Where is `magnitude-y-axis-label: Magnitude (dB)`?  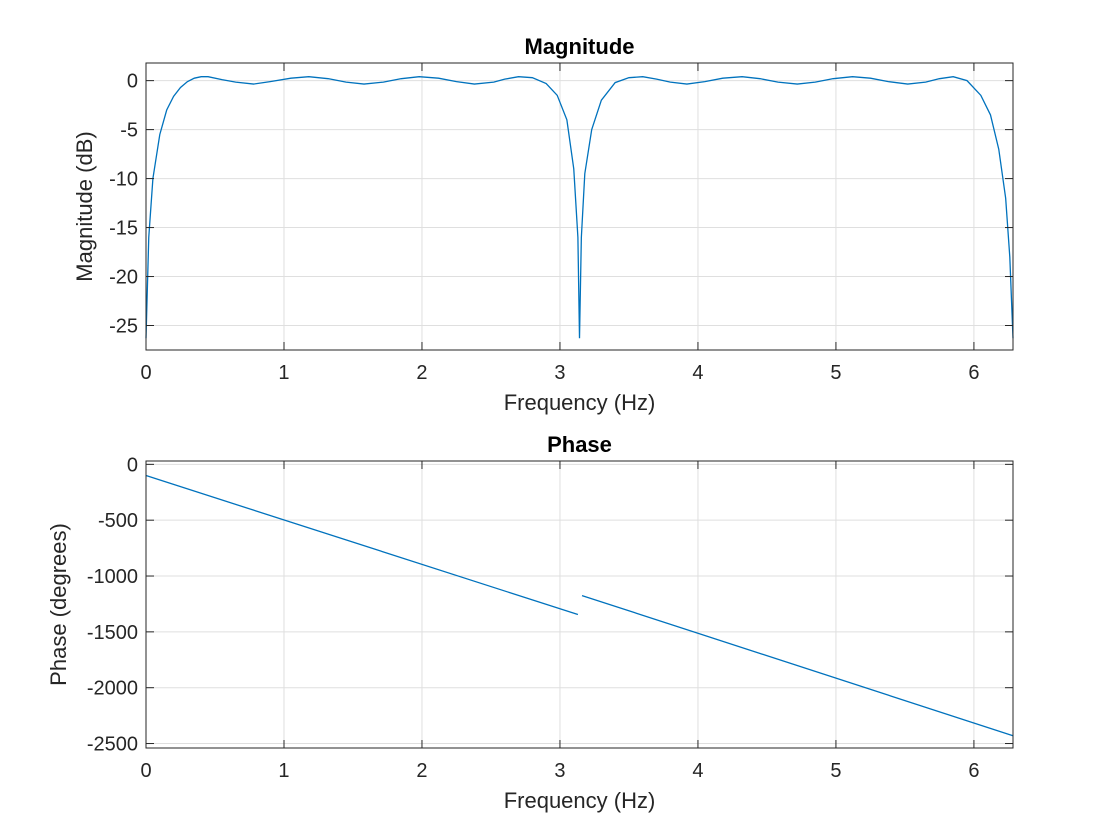
magnitude-y-axis-label: Magnitude (dB) is located at coordinates (84, 206).